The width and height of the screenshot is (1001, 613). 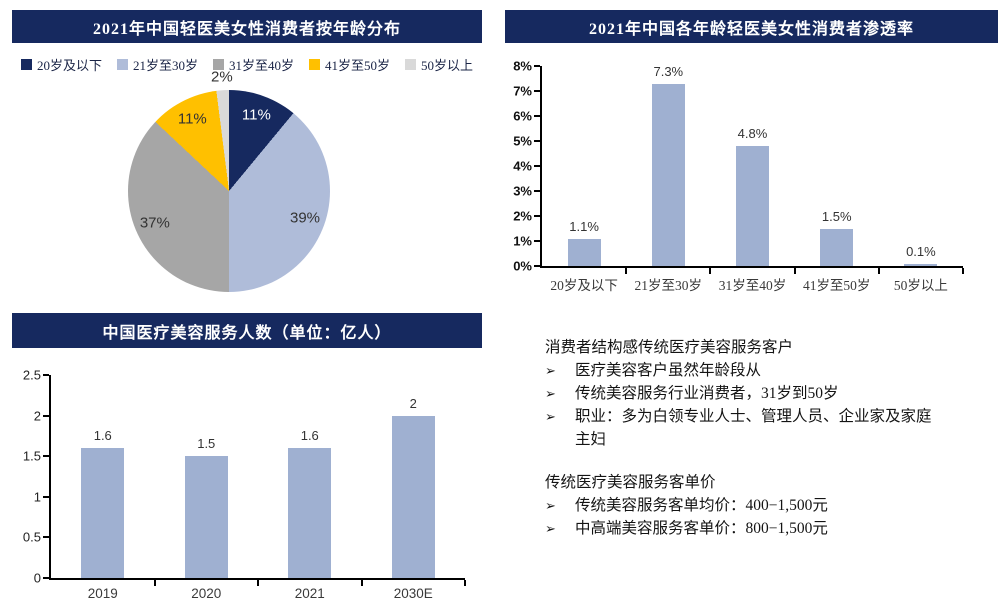 I want to click on bullet-text: 传统美容服务客单均价：400−1,500元, so click(x=701, y=505).